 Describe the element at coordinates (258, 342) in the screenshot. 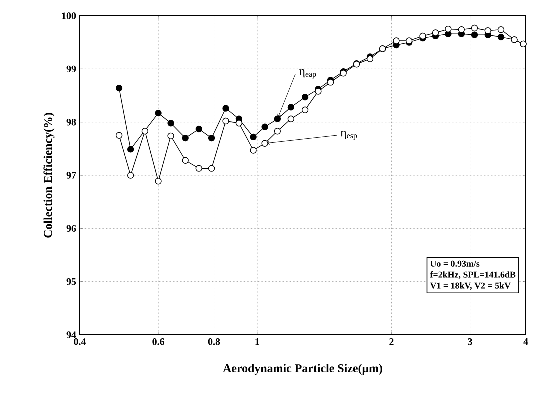

I see `x-tick-label: 1` at that location.